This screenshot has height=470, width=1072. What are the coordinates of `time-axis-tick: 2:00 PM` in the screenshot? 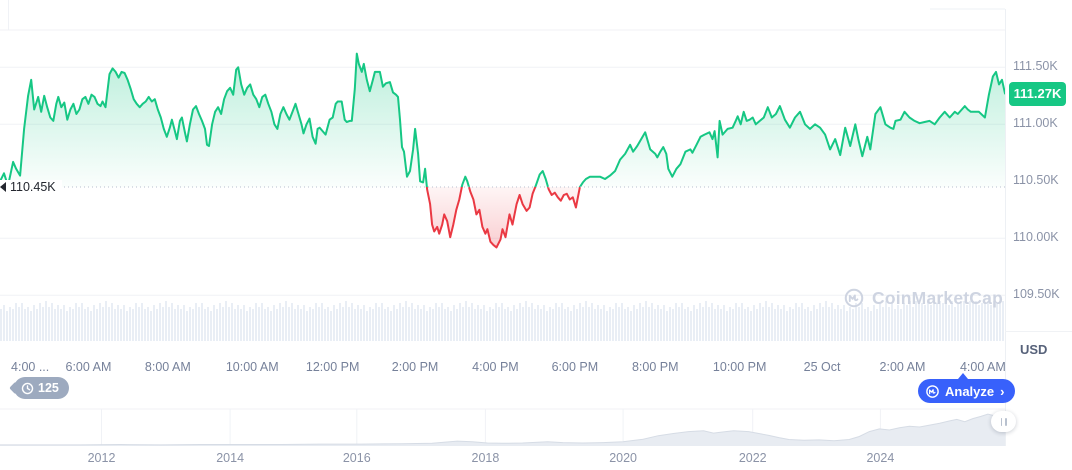 It's located at (415, 367).